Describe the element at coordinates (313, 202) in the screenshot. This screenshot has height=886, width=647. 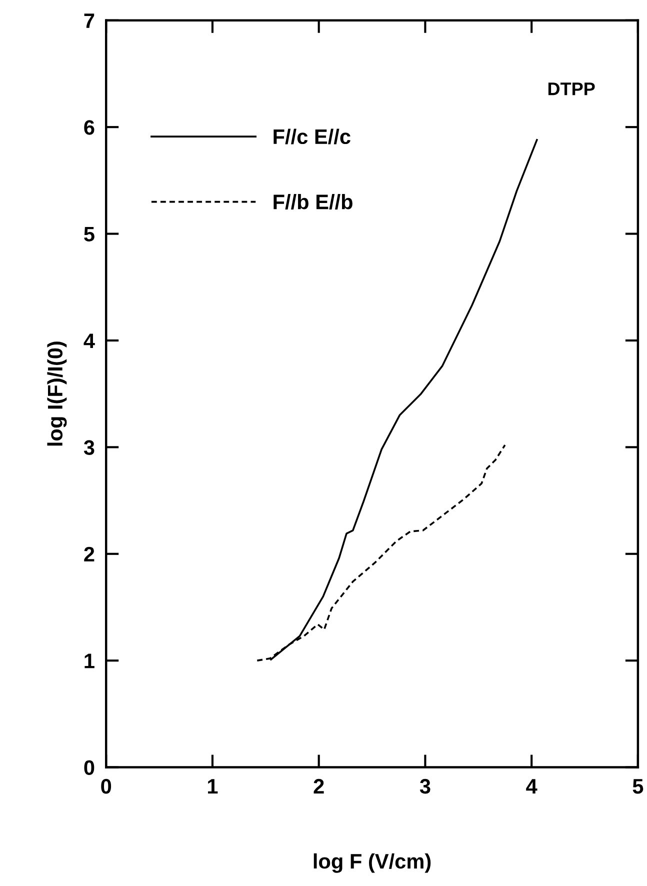
I see `legend-label: F//b E//b` at that location.